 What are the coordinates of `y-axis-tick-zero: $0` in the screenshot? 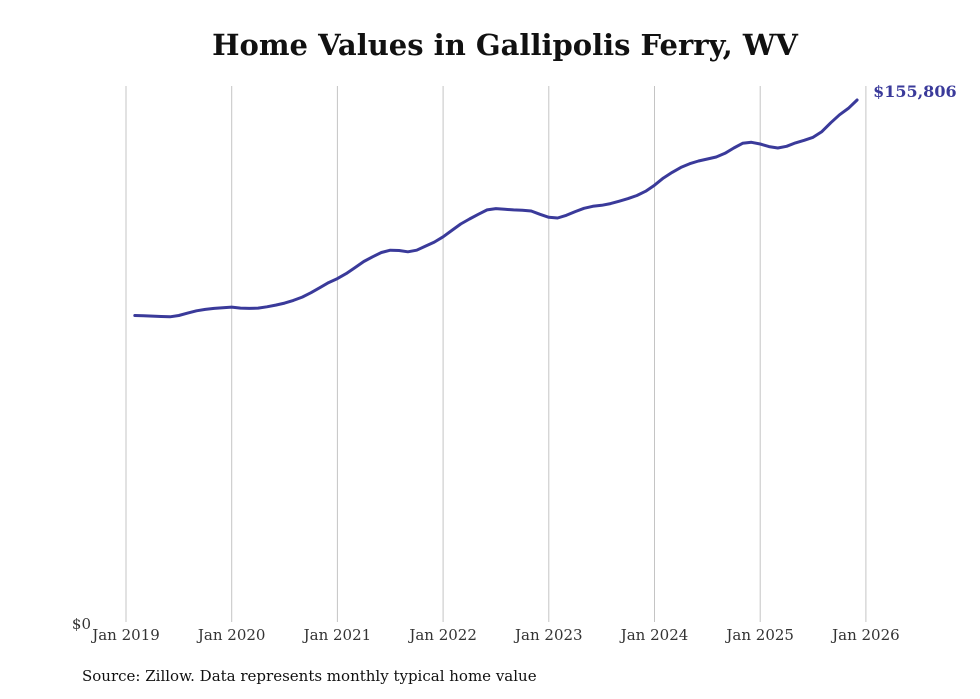 It's located at (81, 624).